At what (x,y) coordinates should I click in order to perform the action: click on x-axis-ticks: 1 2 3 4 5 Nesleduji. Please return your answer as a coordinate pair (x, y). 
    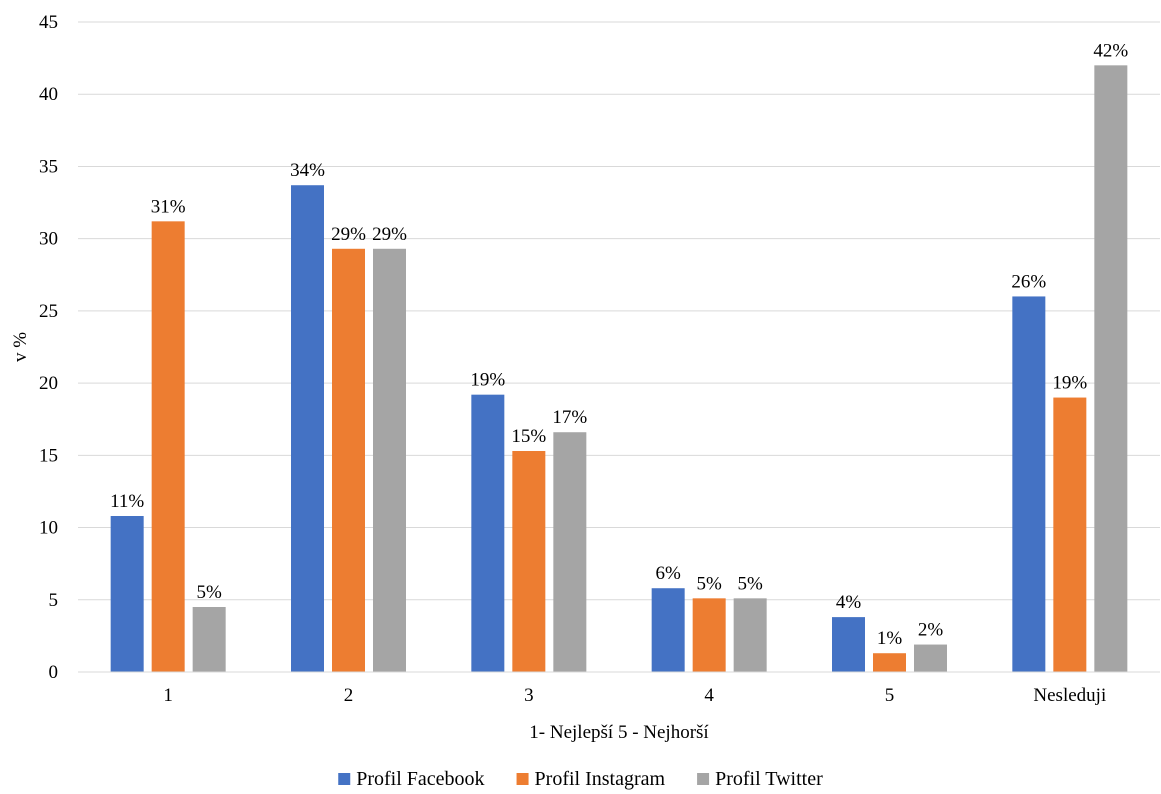
    Looking at the image, I should click on (634, 695).